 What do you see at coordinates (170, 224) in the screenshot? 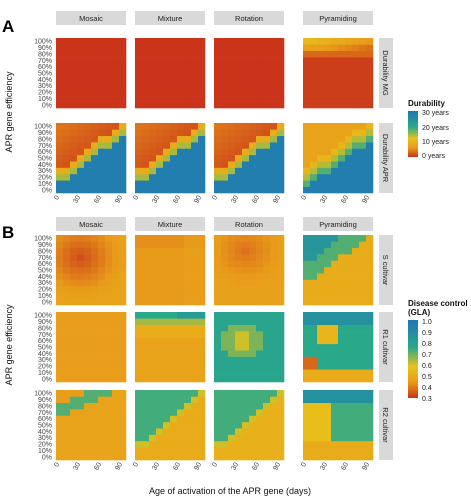
I see `strip-b-mixture: Mixture` at bounding box center [170, 224].